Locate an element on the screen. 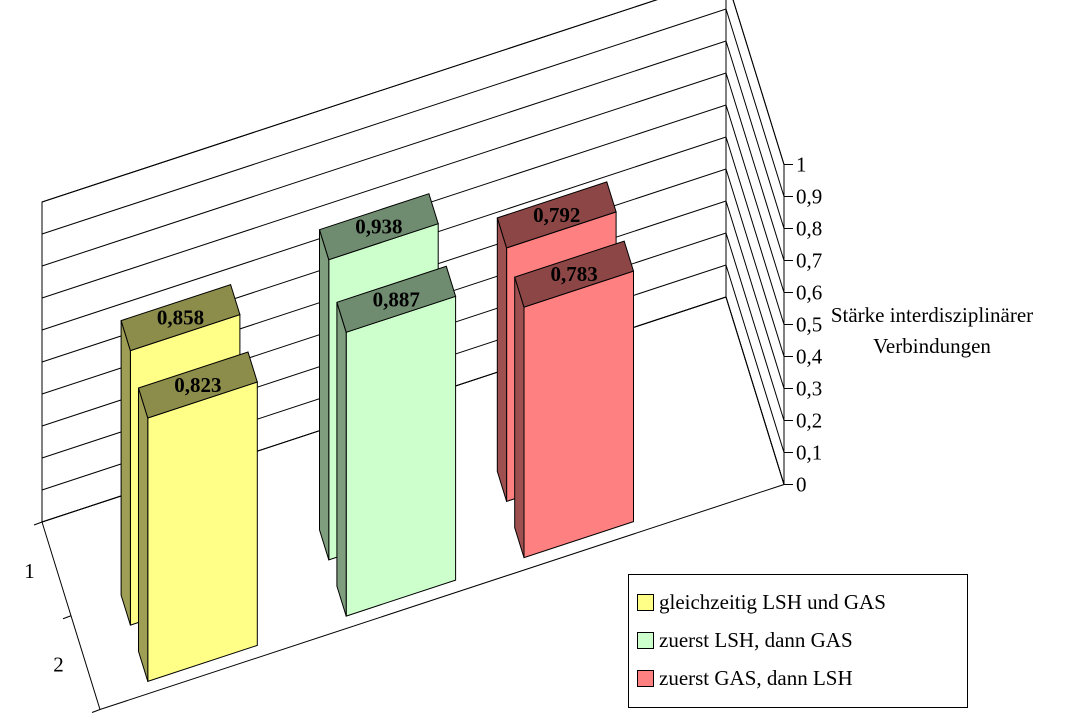 The height and width of the screenshot is (726, 1069). data-label: 0,792 is located at coordinates (556, 215).